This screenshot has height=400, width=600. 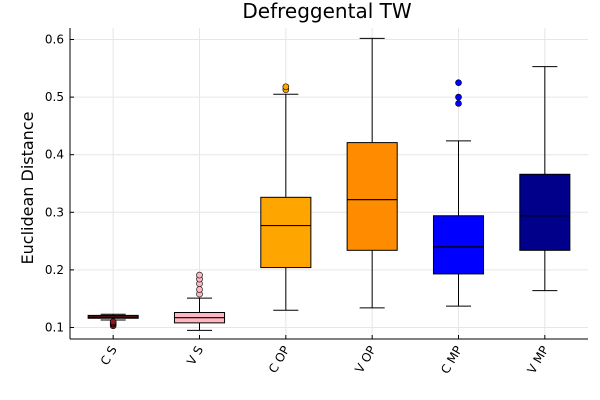 What do you see at coordinates (451, 360) in the screenshot?
I see `x-tick-label: C MP` at bounding box center [451, 360].